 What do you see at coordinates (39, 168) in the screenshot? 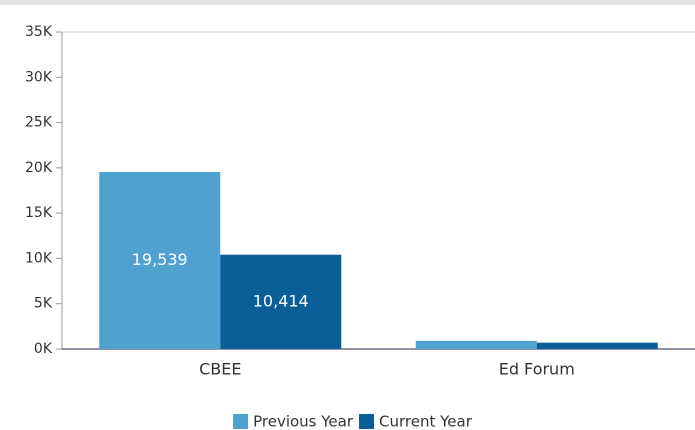
I see `y-tick-label: 20K` at bounding box center [39, 168].